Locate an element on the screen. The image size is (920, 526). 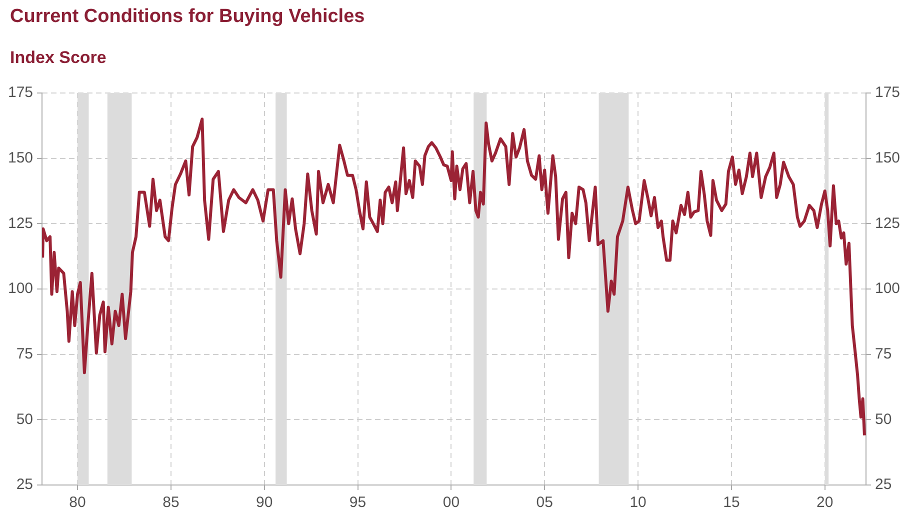
x-tick-label: 15 is located at coordinates (731, 503).